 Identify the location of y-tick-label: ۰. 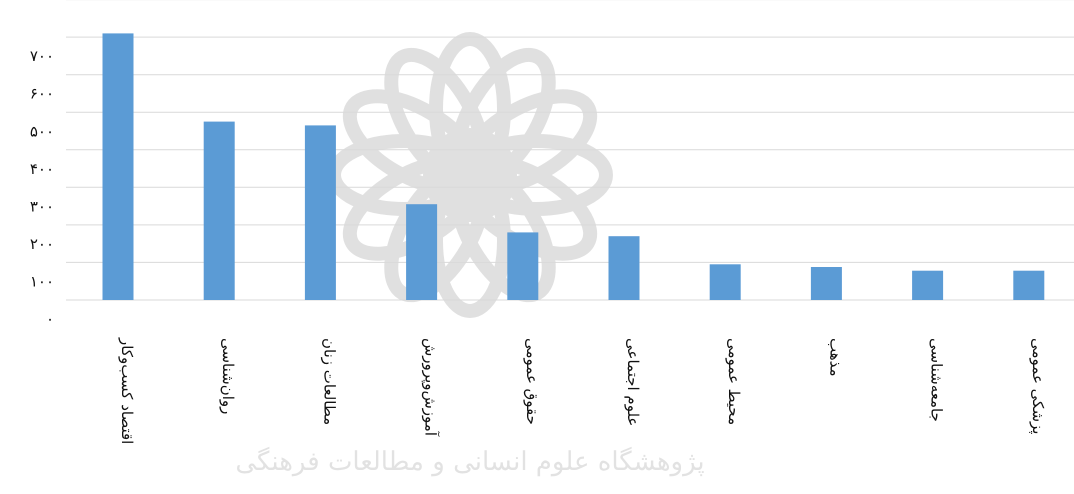
(50, 319).